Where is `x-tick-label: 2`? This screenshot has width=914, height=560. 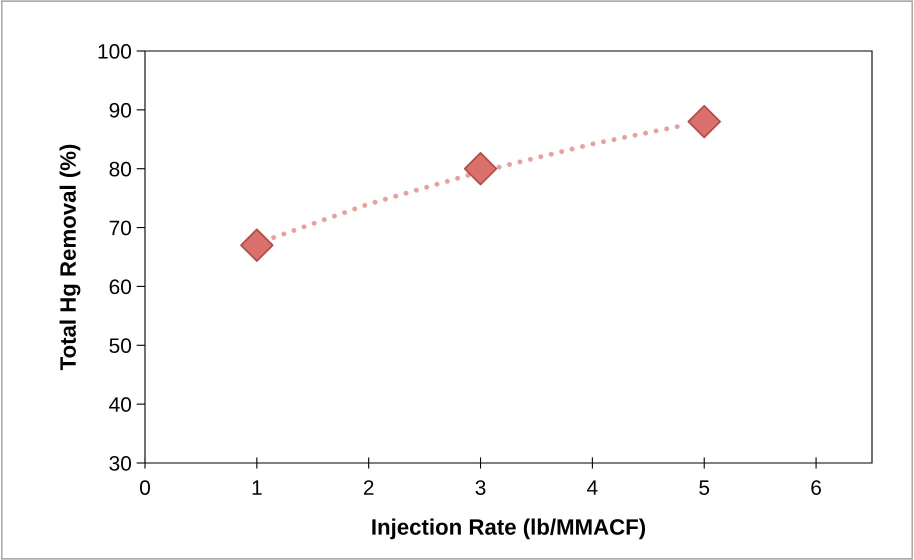 x-tick-label: 2 is located at coordinates (369, 487).